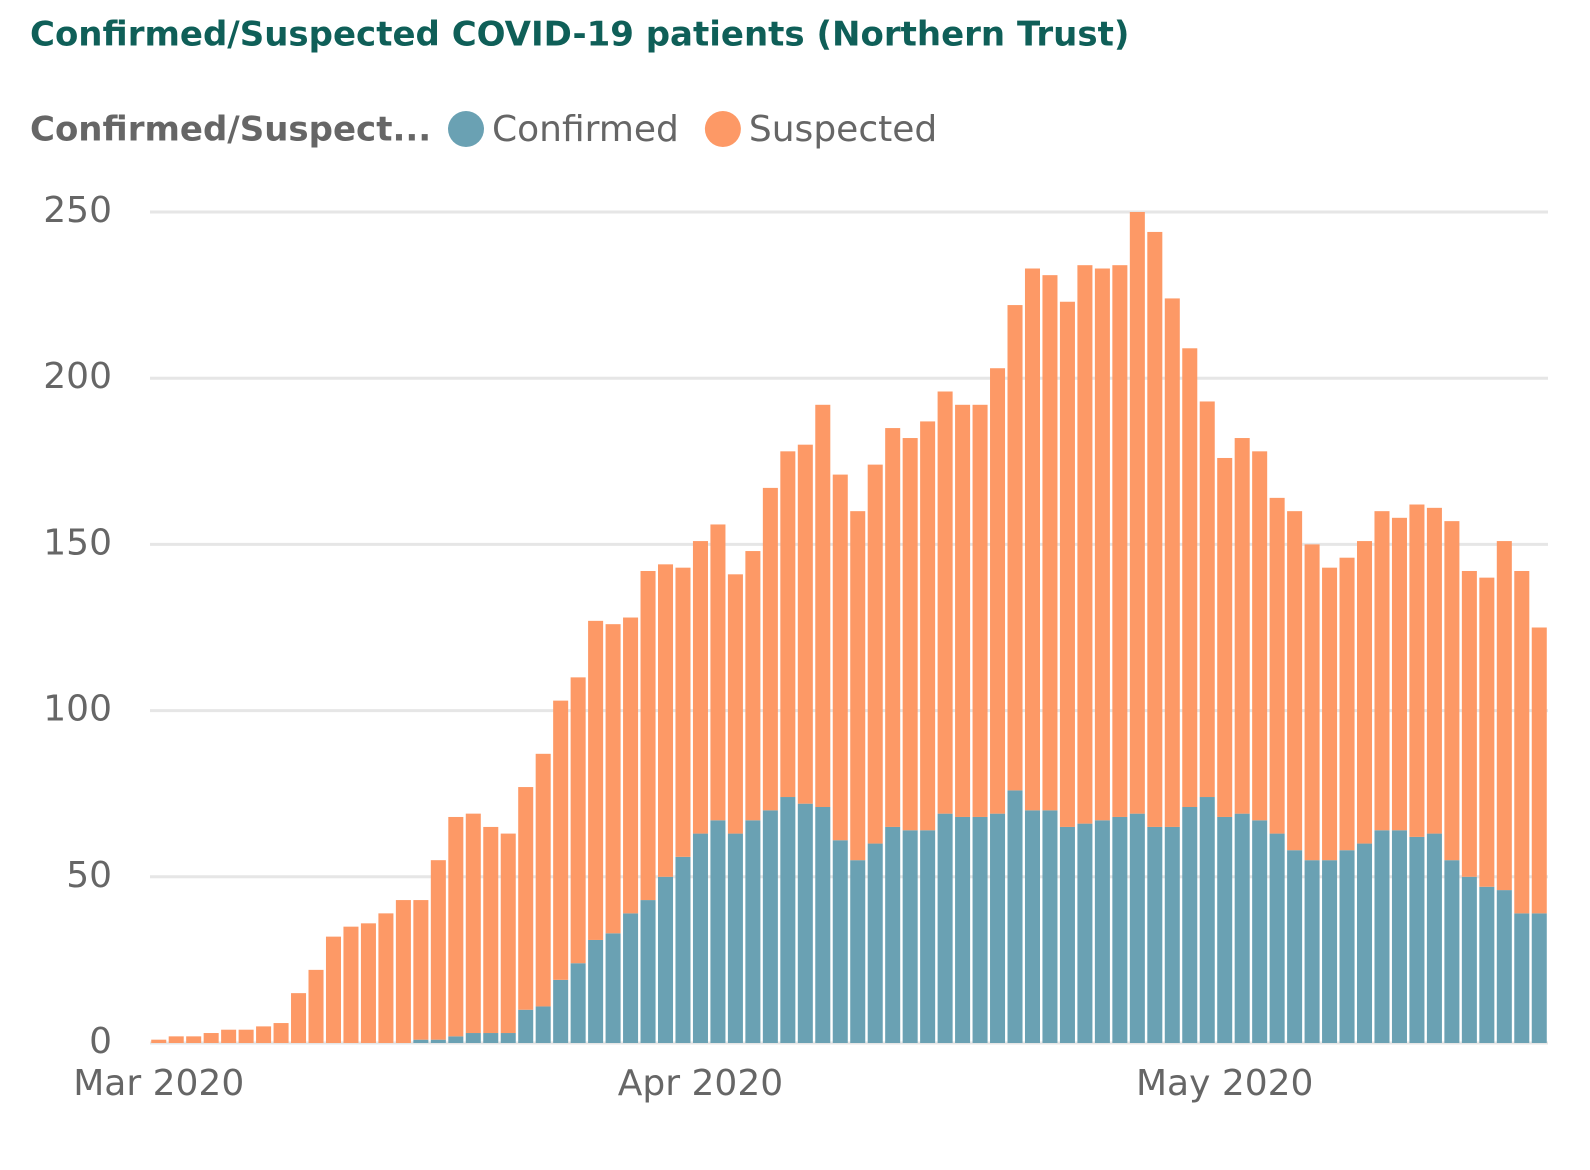 The height and width of the screenshot is (1170, 1590). Describe the element at coordinates (77, 210) in the screenshot. I see `y-tick-label: 250` at that location.